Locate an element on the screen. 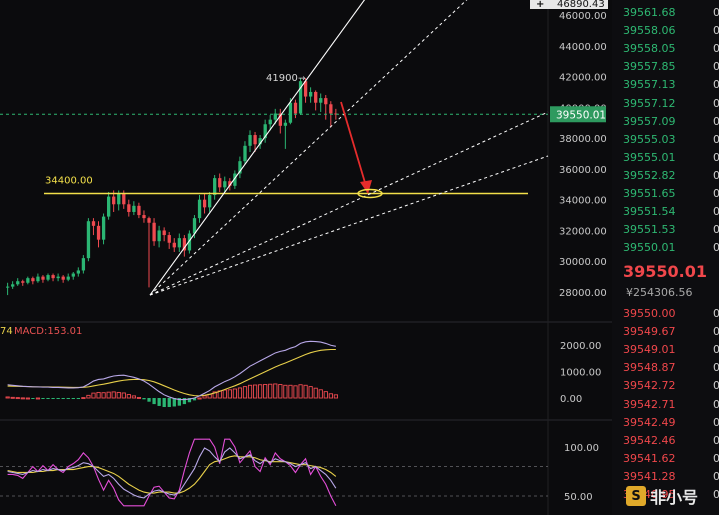 The width and height of the screenshot is (719, 515). price-tick-label: 38000.00 is located at coordinates (583, 139).